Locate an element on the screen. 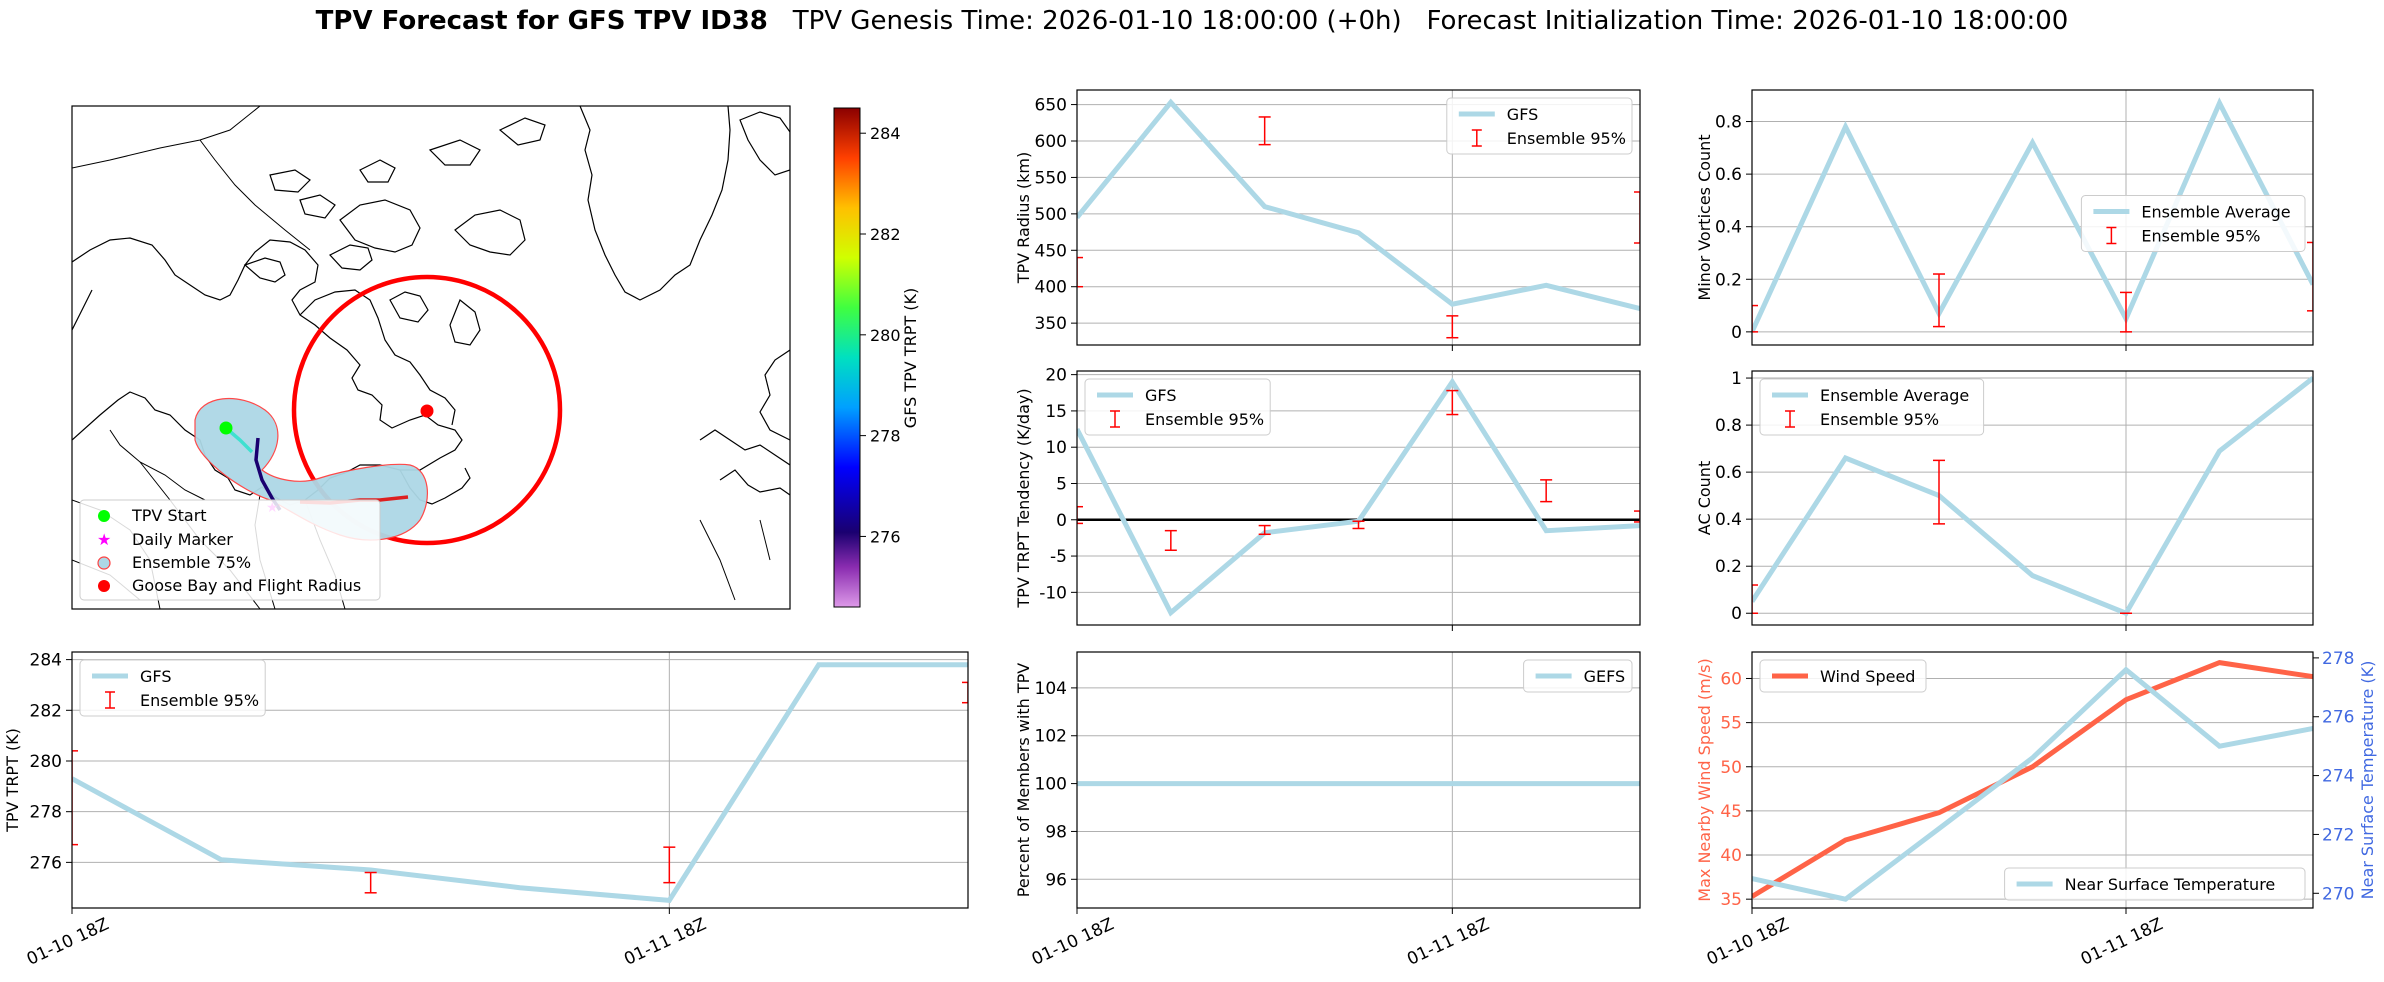  y-right-axis-label: Near Surface Temperature (K) is located at coordinates (2367, 780).